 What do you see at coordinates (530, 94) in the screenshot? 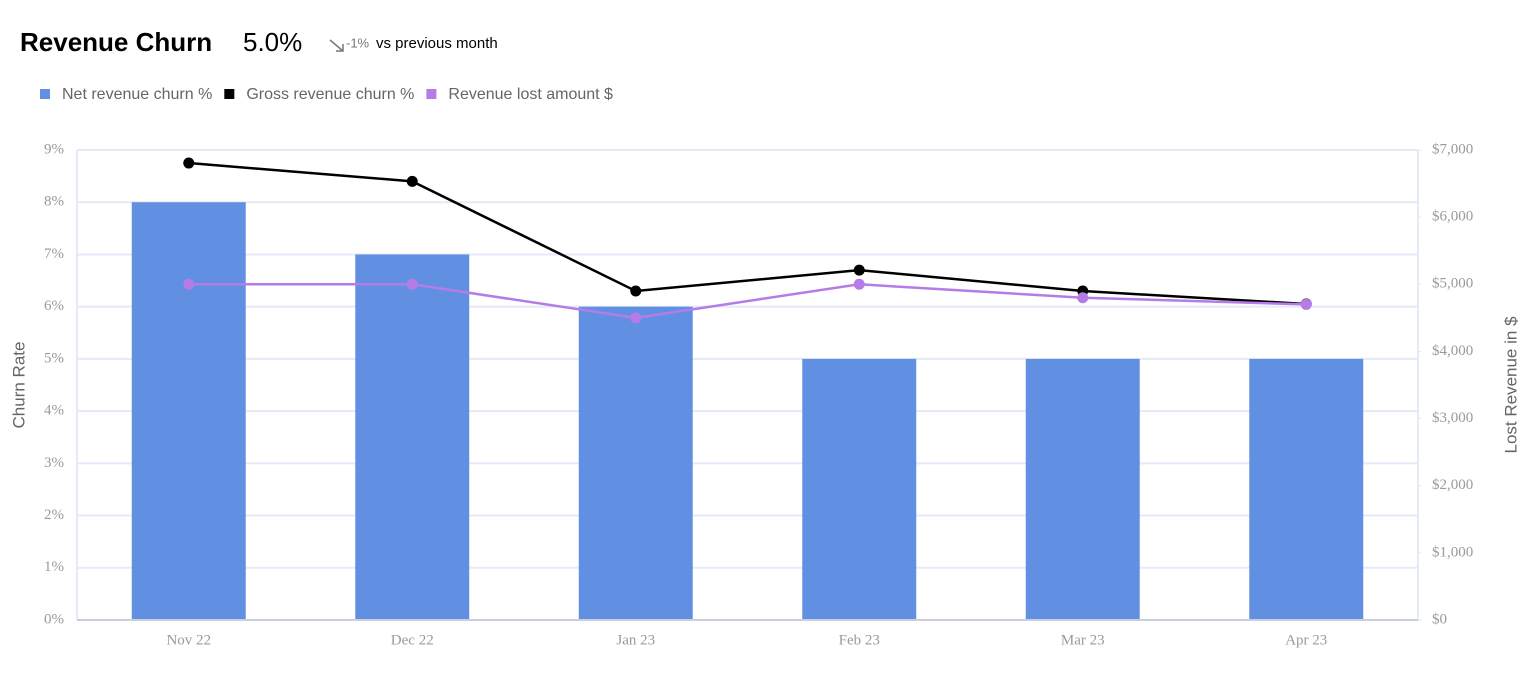
I see `legend-label: Revenue lost amount $` at bounding box center [530, 94].